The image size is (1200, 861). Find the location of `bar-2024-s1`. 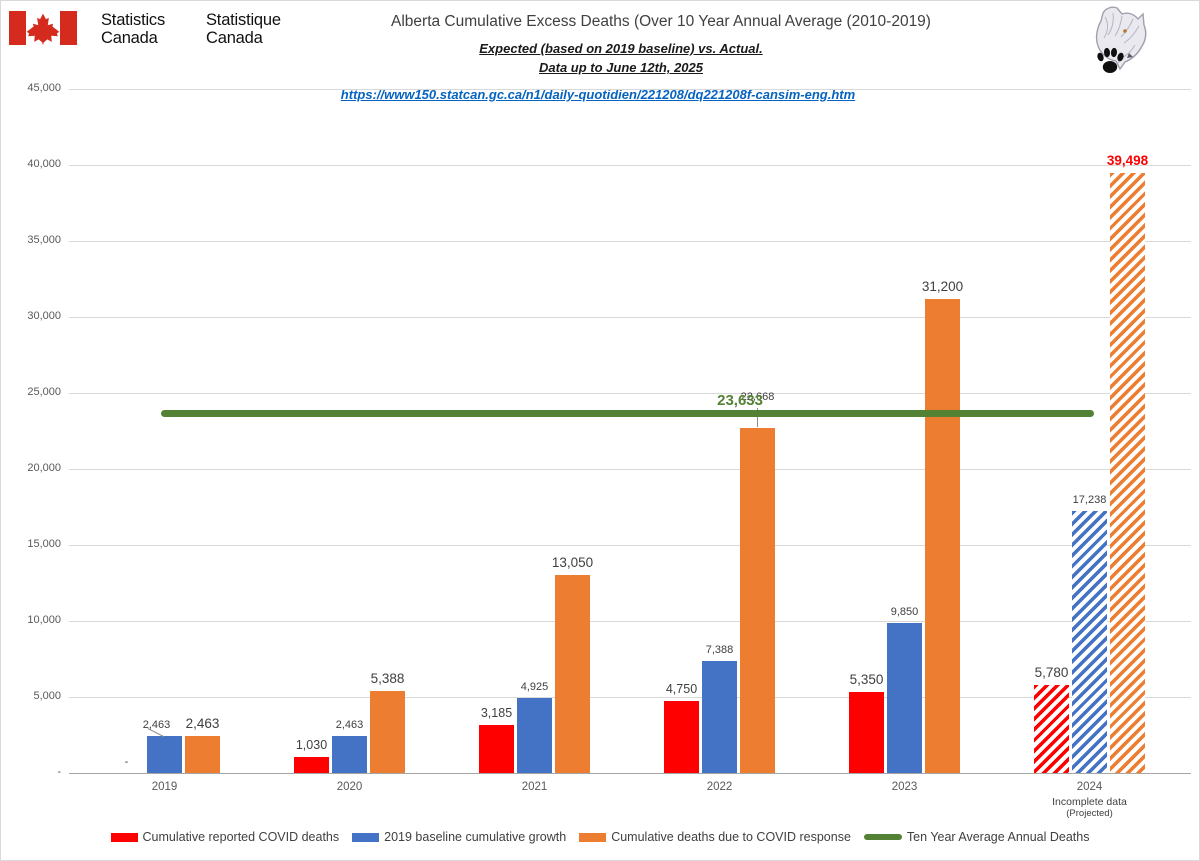

bar-2024-s1 is located at coordinates (1089, 641).